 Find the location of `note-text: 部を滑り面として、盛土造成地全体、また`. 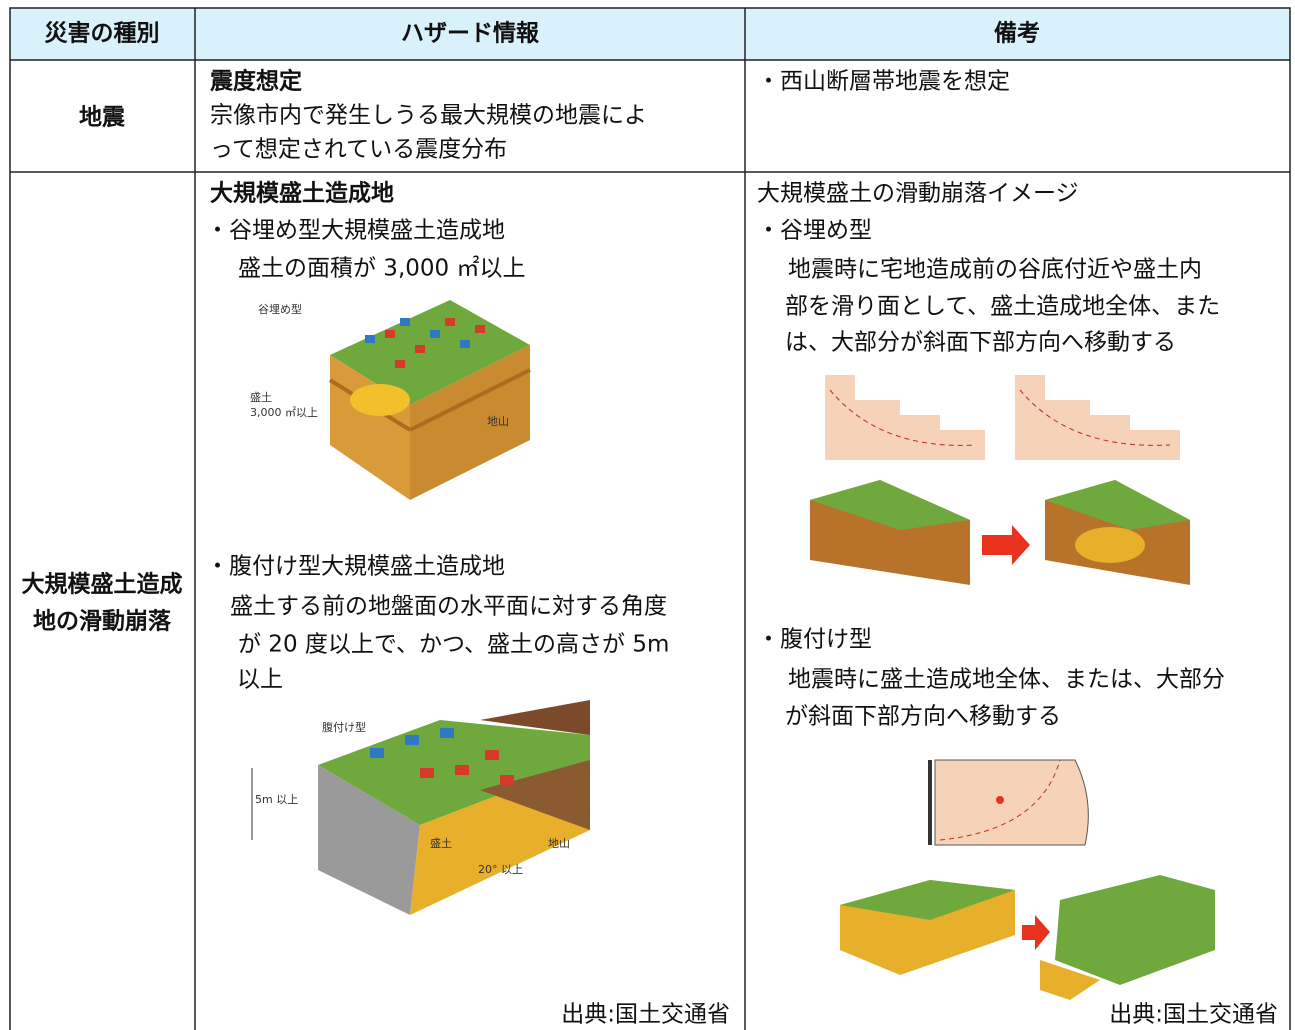

note-text: 部を滑り面として、盛土造成地全体、また is located at coordinates (1002, 307).